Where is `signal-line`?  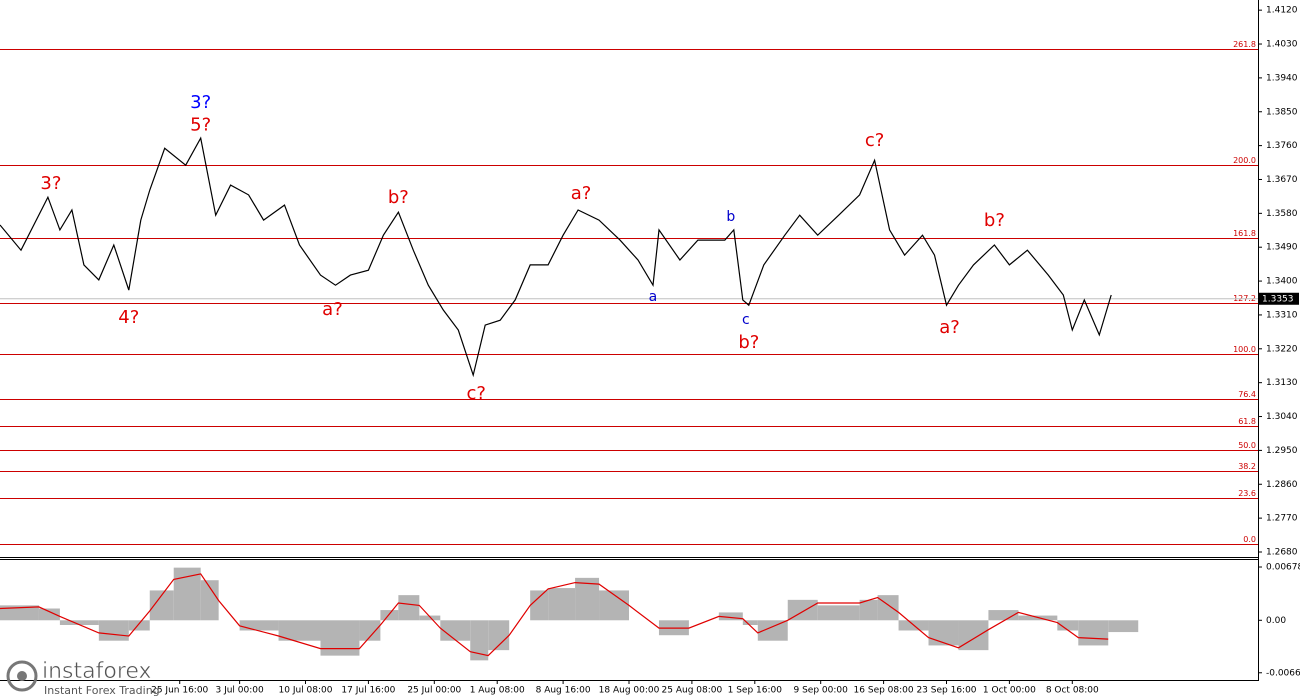 signal-line is located at coordinates (554, 615).